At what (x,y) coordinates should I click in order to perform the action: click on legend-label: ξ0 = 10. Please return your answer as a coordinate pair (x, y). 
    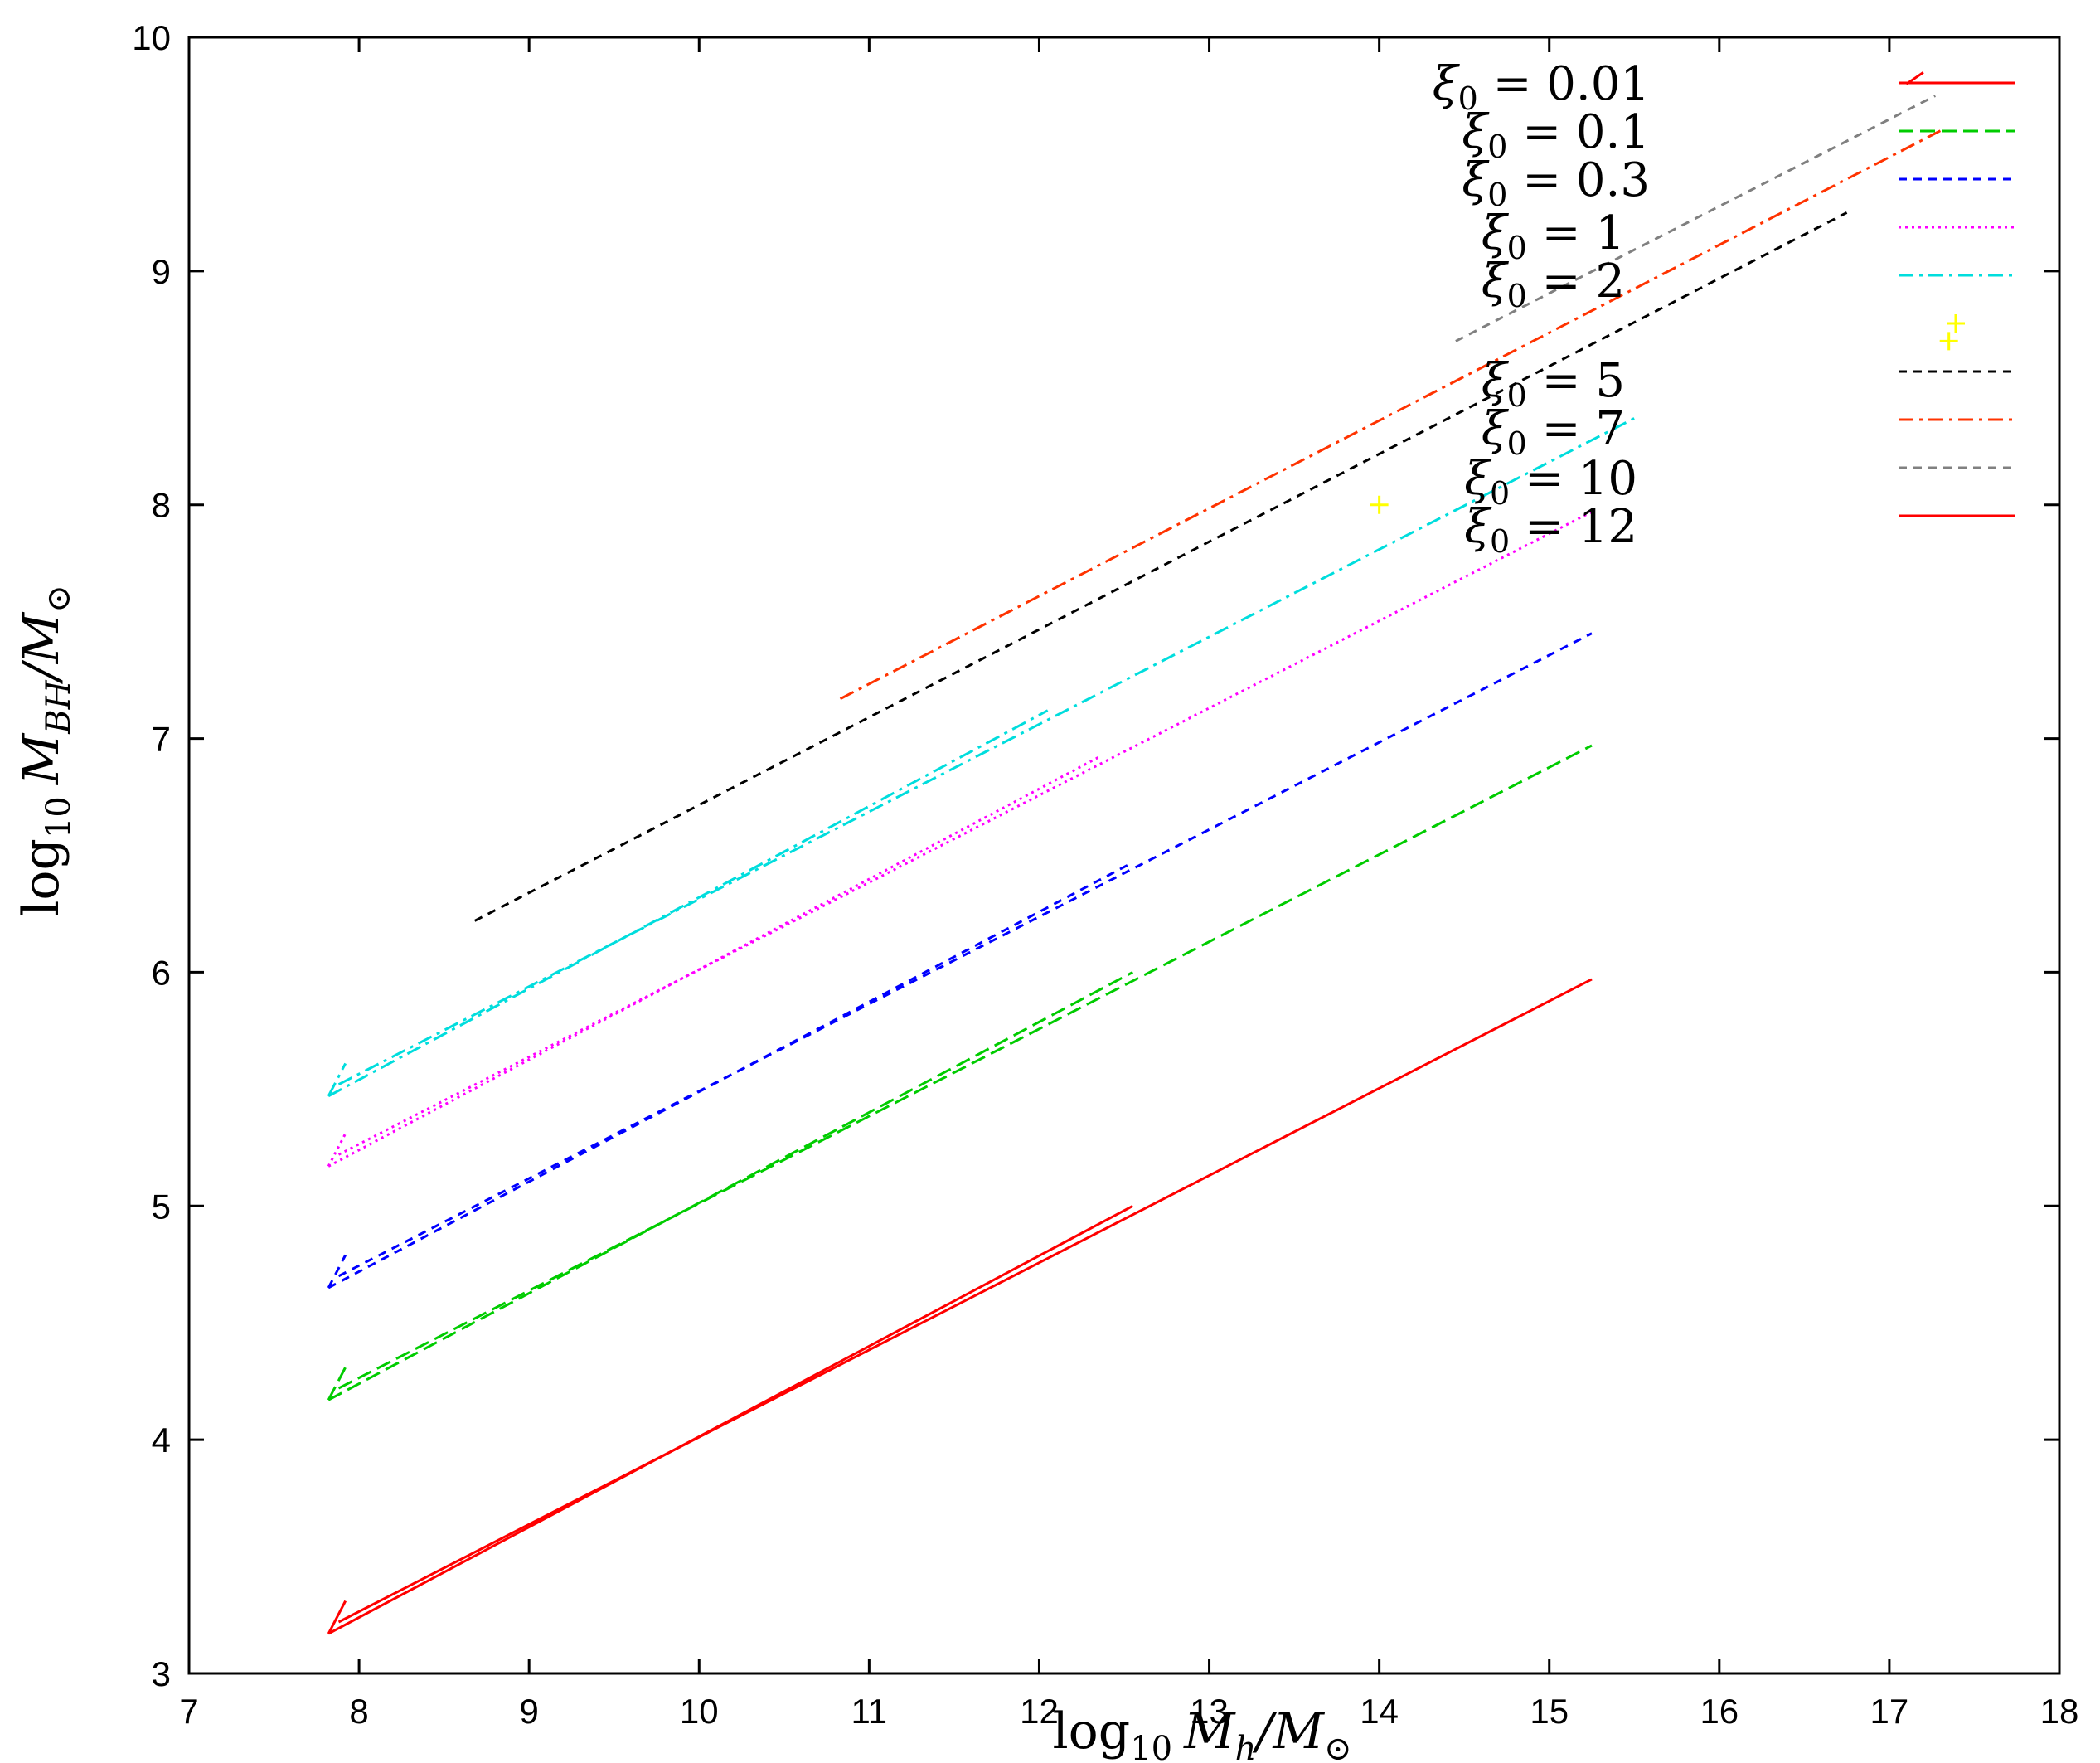
    Looking at the image, I should click on (1551, 482).